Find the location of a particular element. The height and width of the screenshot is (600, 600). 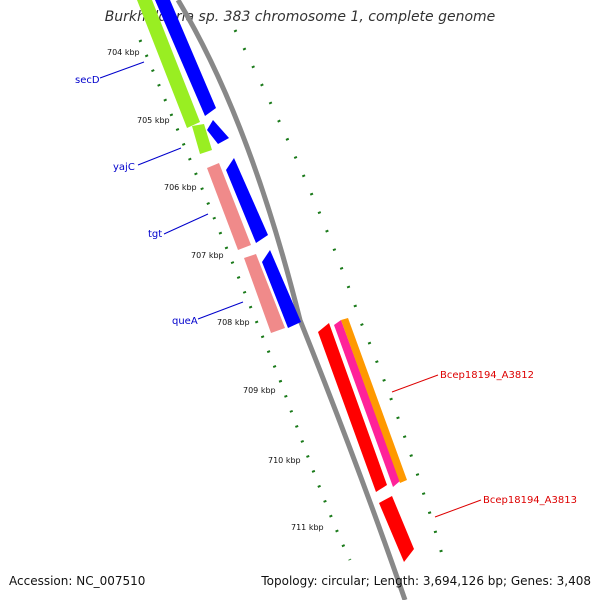

ruler-label: 706 kbp is located at coordinates (180, 187).